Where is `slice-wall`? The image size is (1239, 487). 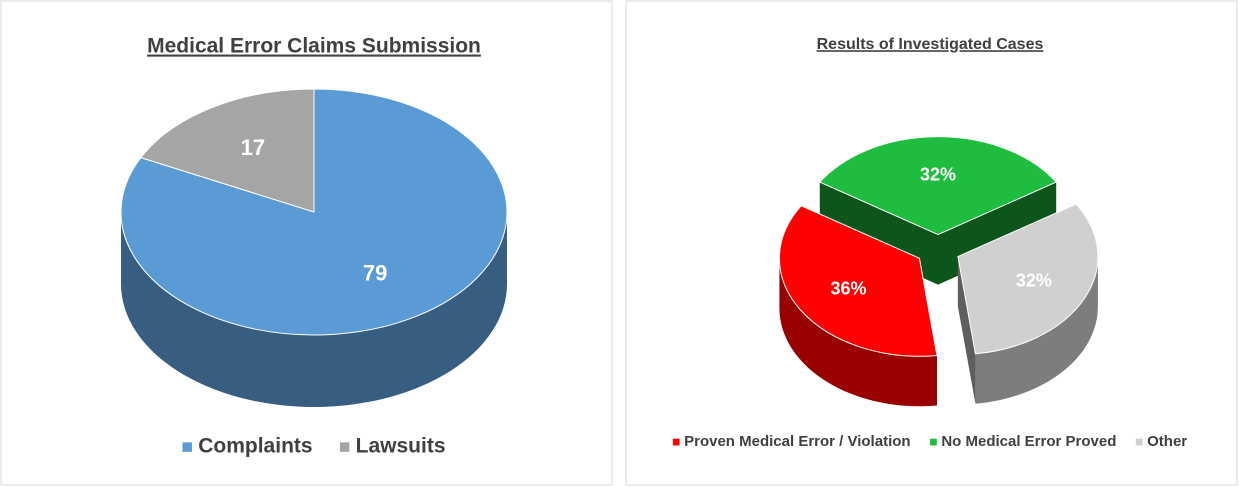 slice-wall is located at coordinates (966, 330).